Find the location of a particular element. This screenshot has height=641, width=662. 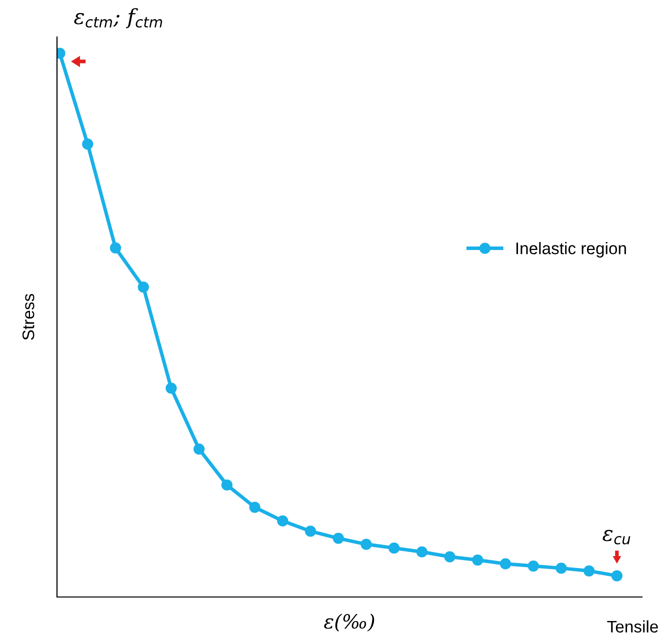

x-axis-title: ε(‰) is located at coordinates (349, 623).